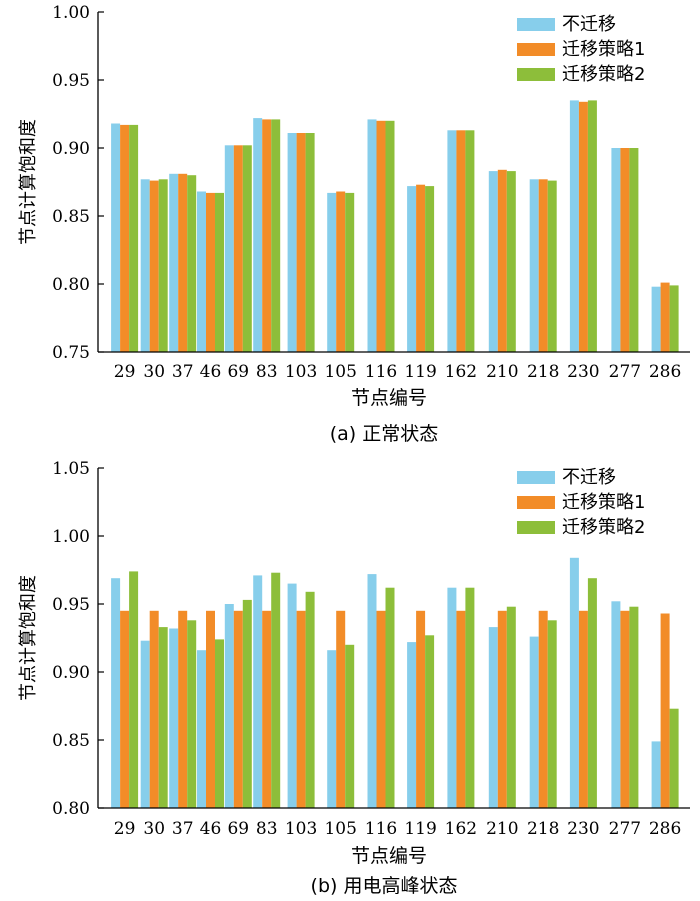 This screenshot has width=700, height=901. Describe the element at coordinates (211, 829) in the screenshot. I see `x-tick-label: 46` at that location.